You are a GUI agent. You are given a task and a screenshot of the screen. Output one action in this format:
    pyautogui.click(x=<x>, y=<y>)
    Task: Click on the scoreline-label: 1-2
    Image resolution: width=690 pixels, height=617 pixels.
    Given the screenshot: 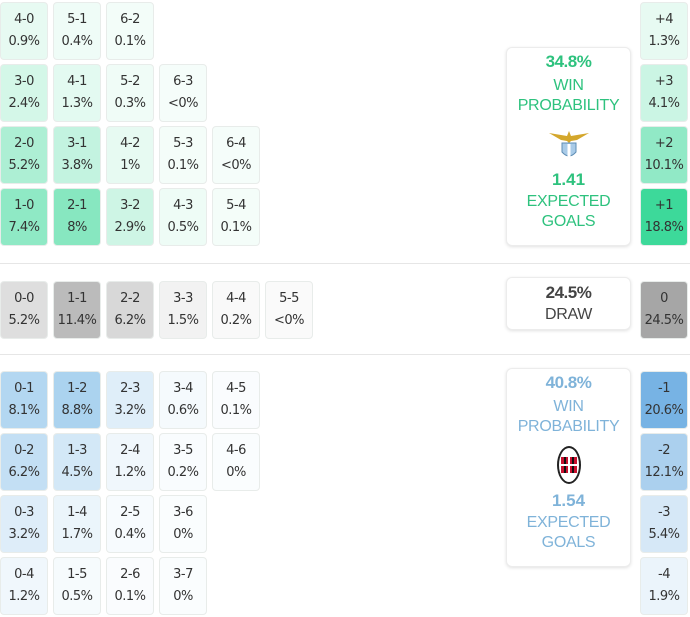 What is the action you would take?
    pyautogui.click(x=77, y=388)
    